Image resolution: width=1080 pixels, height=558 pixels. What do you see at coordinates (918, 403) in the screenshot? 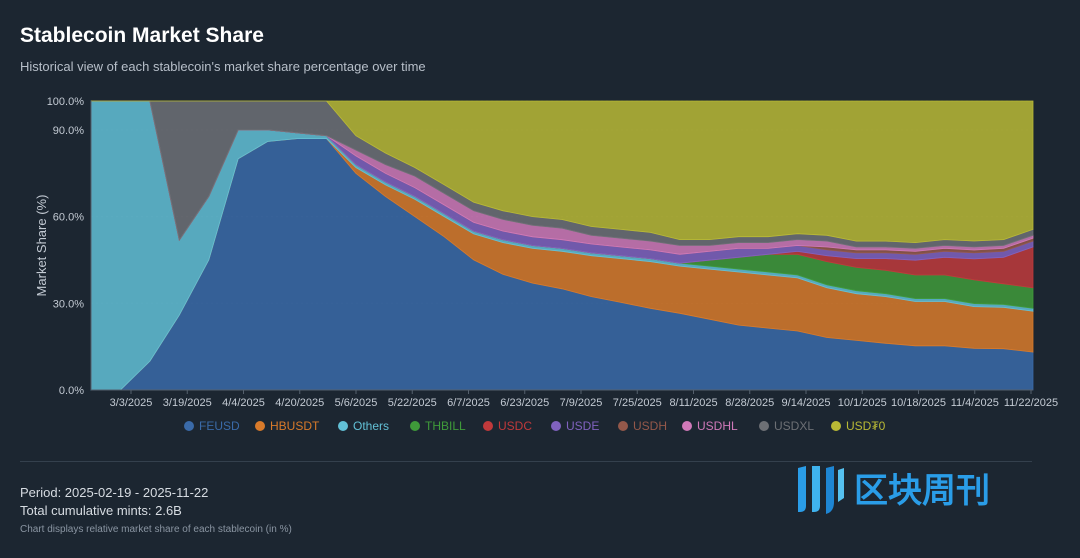
I see `x-tick-label: 10/18/2025` at bounding box center [918, 403].